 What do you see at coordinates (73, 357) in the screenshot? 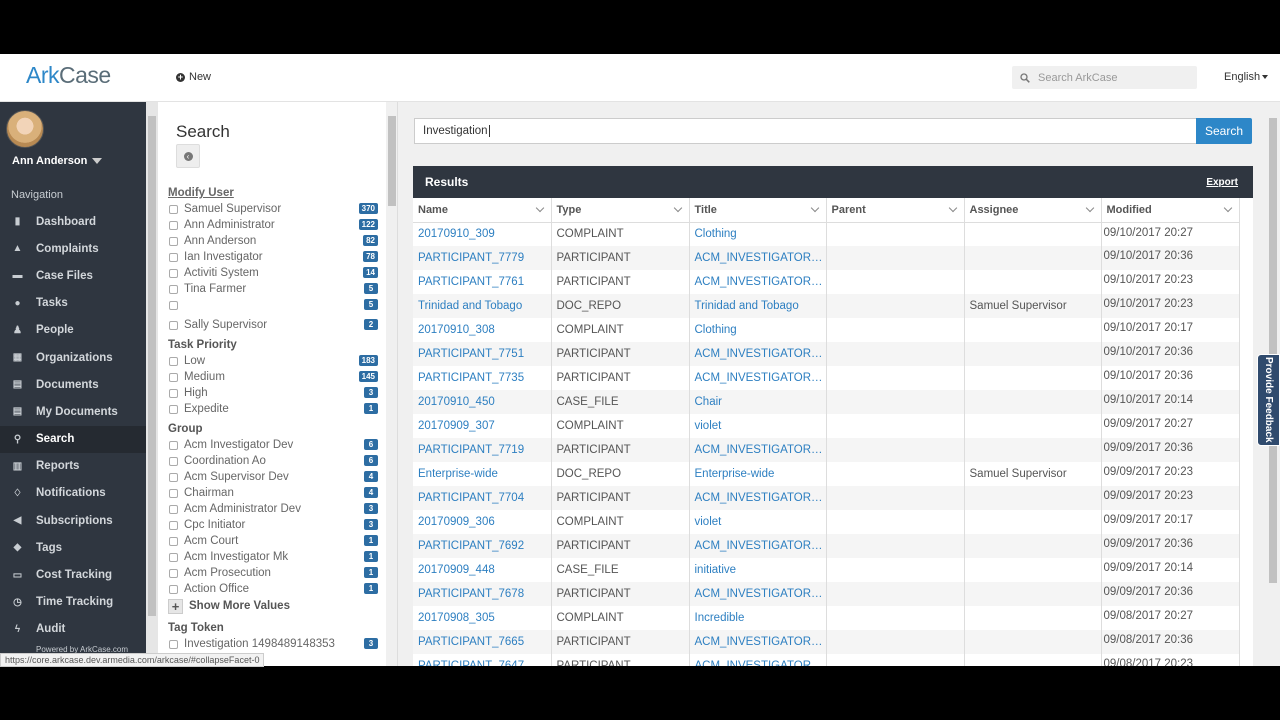
I see `sidebar-item-organizations: ▦ Organizations` at bounding box center [73, 357].